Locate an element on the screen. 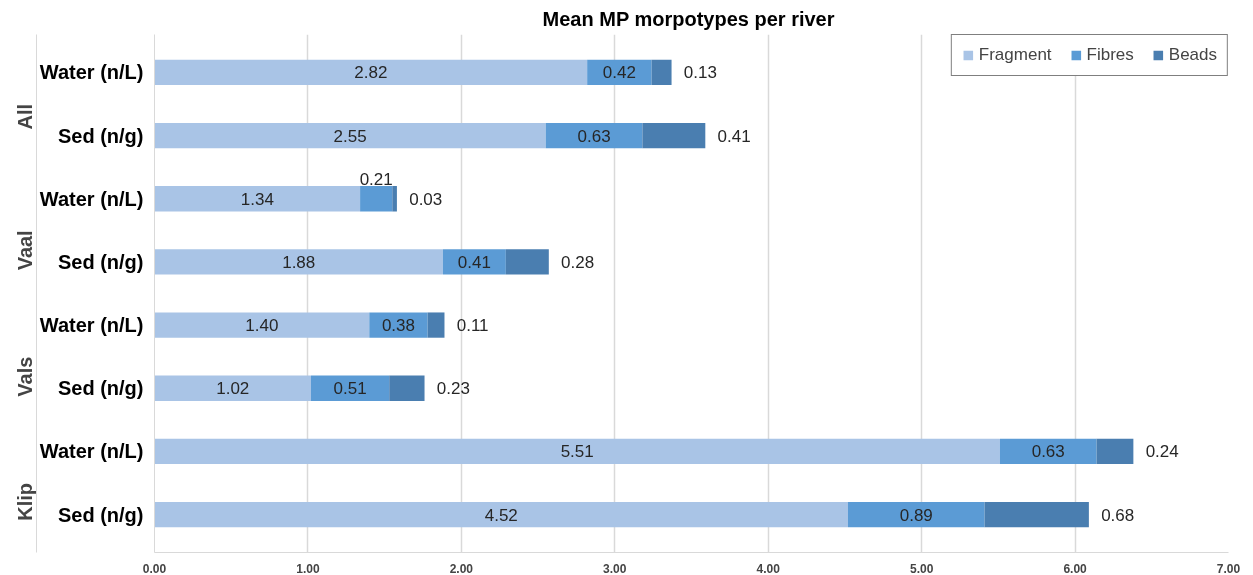  data-label: 0.28 is located at coordinates (578, 262).